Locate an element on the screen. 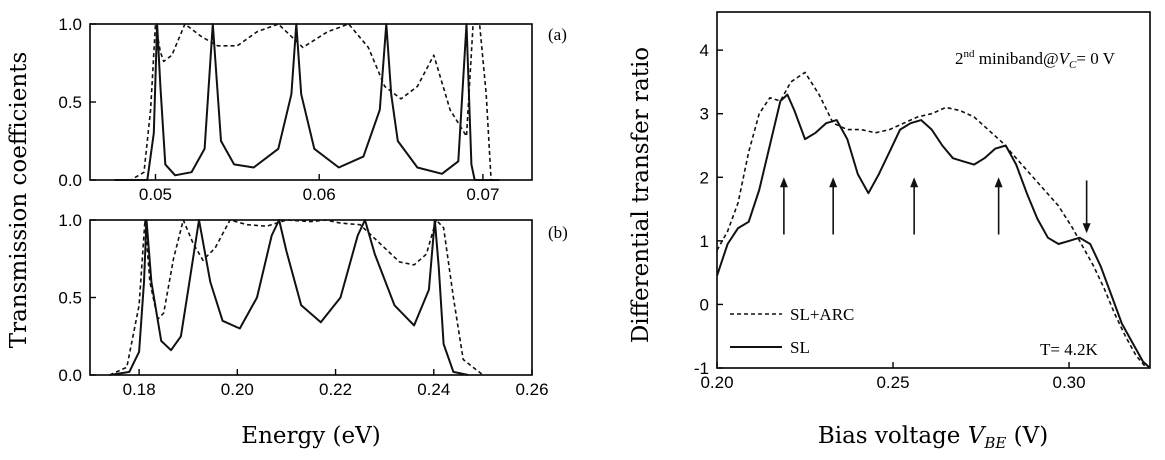 This screenshot has width=1165, height=460. panel-a-dashed-series is located at coordinates (307, 102).